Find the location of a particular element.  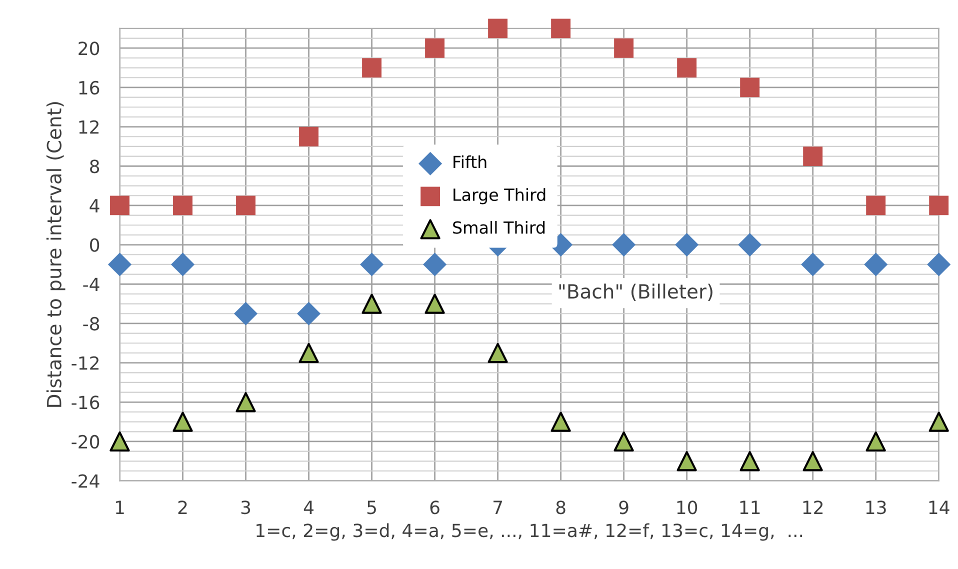

y-tick-label: -16 is located at coordinates (86, 403).